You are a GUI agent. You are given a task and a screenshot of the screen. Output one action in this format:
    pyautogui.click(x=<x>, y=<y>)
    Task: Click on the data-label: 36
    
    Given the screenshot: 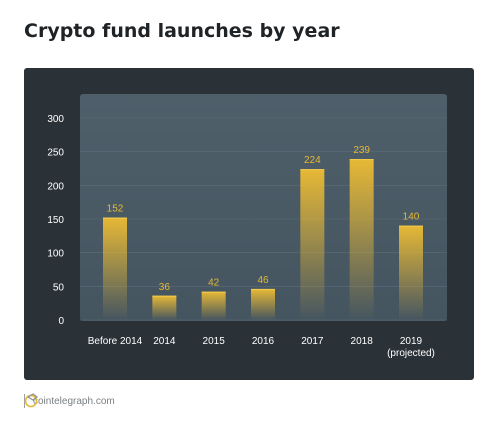 What is the action you would take?
    pyautogui.click(x=165, y=287)
    